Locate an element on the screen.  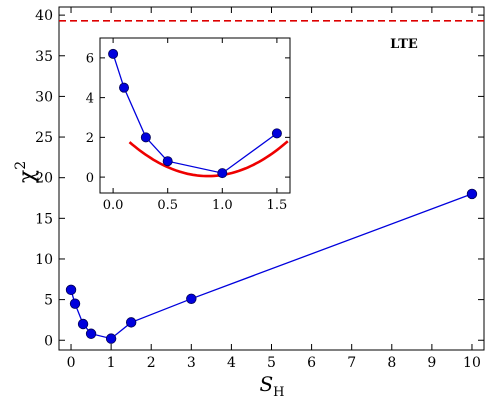
main-y-tick-label: 40 is located at coordinates (44, 16).